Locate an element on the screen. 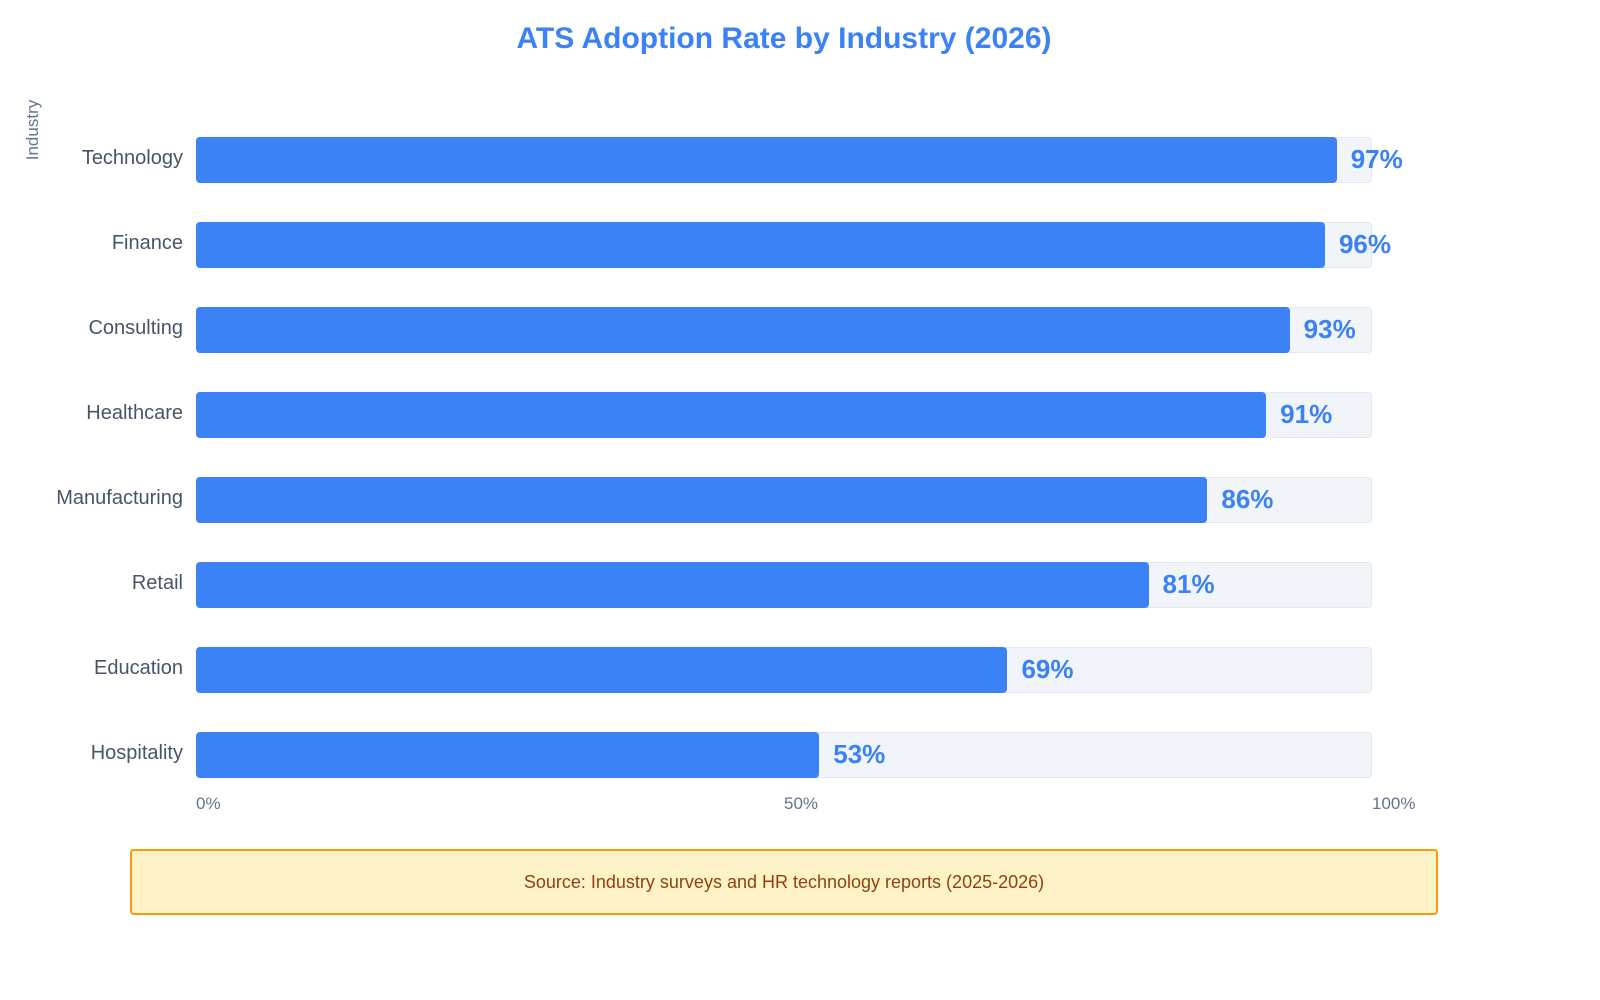  x-tick-label: 100% is located at coordinates (1394, 803).